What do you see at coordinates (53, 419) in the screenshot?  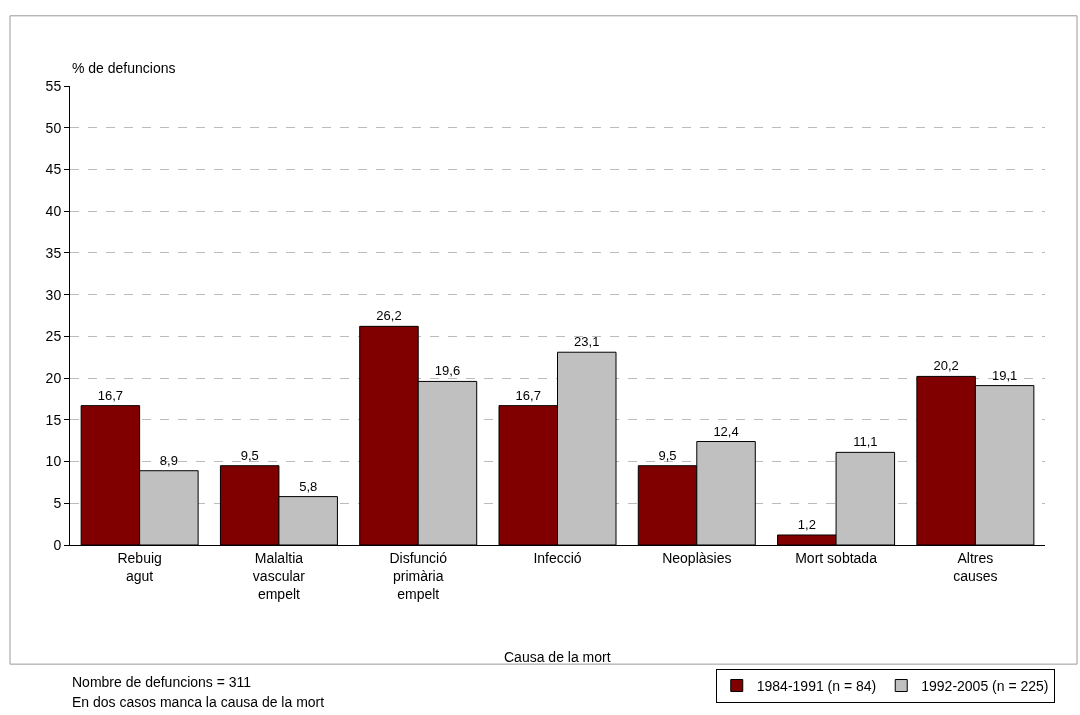 I see `y-tick-label: 15` at bounding box center [53, 419].